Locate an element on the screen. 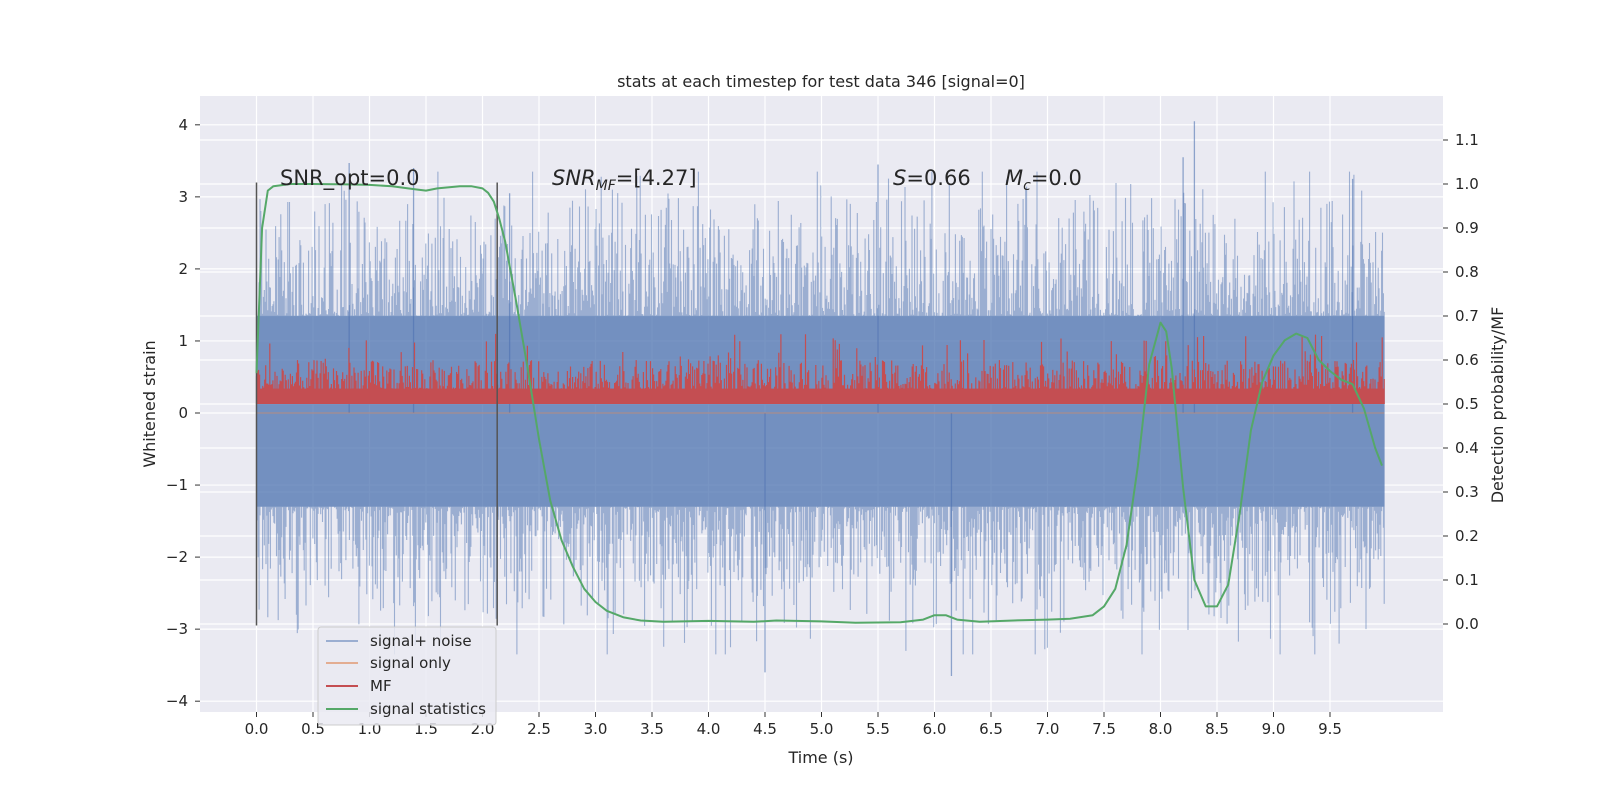  y-right-tick-label: 0.7 is located at coordinates (1467, 316).